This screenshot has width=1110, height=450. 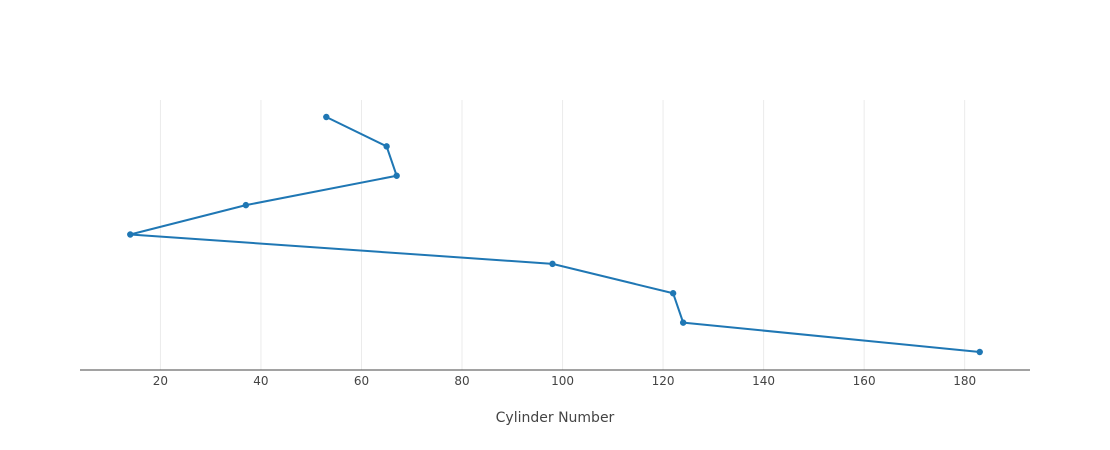 I want to click on x-tick-label: 120, so click(x=663, y=381).